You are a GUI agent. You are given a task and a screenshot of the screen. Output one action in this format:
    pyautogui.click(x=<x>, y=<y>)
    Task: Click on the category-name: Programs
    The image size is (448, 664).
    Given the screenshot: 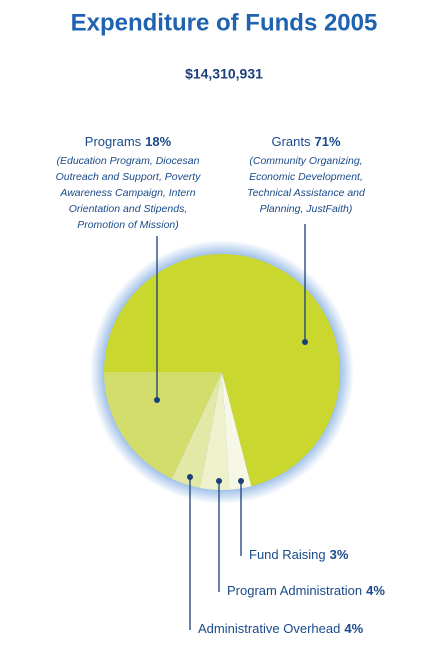 What is the action you would take?
    pyautogui.click(x=113, y=141)
    